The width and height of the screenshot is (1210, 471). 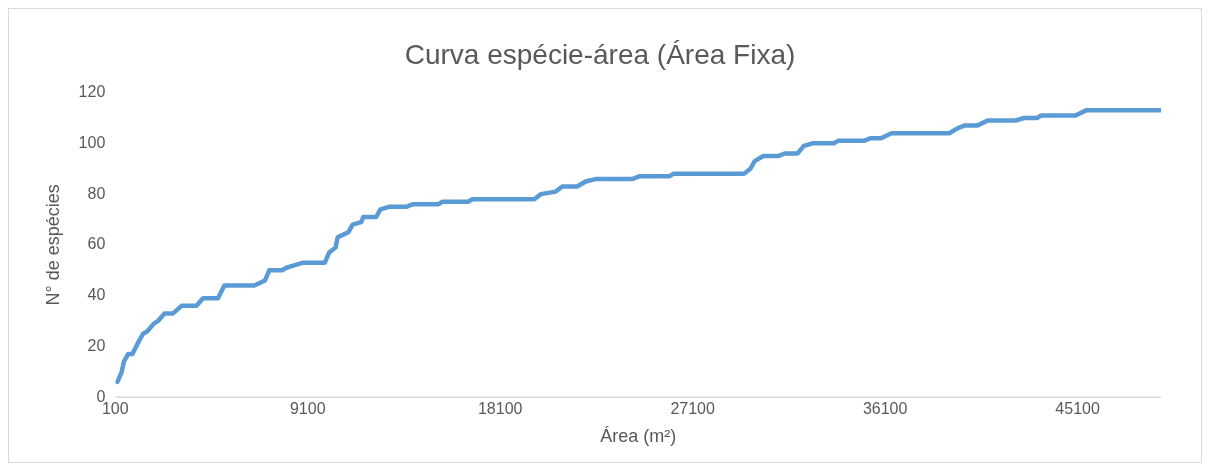 I want to click on y-tick-label: 20, so click(x=96, y=345).